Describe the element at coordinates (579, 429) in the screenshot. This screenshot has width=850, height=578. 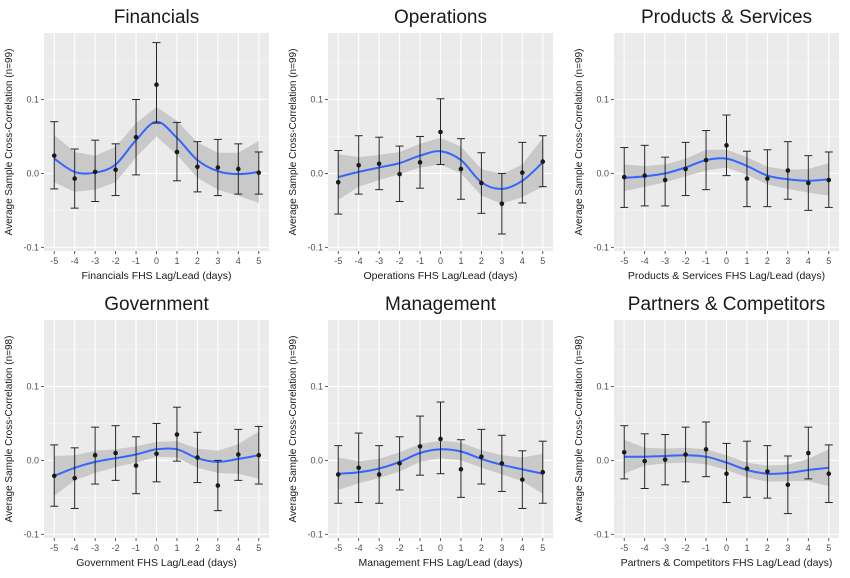
I see `y-axis-label: Average Sample Cross-Correlation (n=98)` at that location.